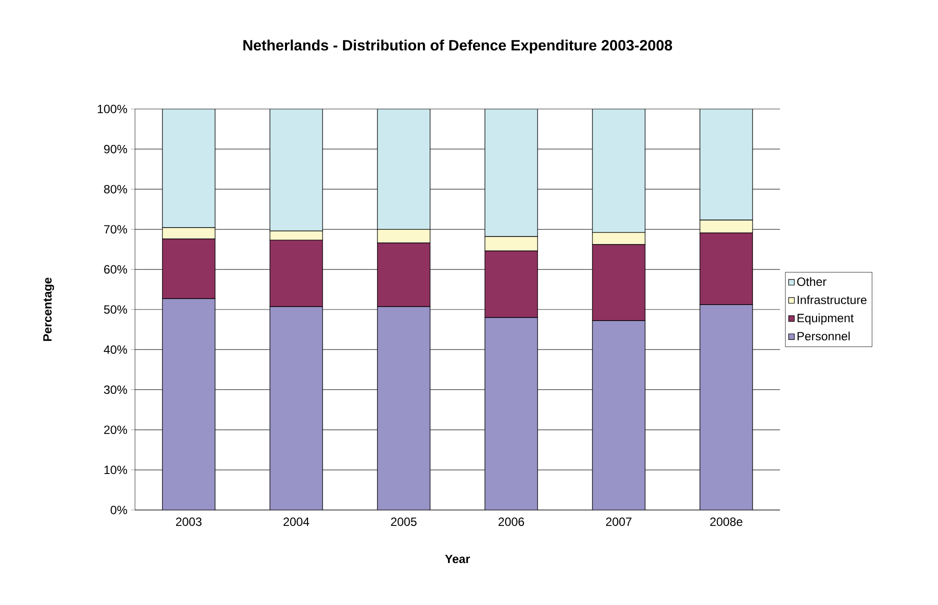 The height and width of the screenshot is (605, 938). Describe the element at coordinates (116, 470) in the screenshot. I see `y-tick-label: 10%` at that location.